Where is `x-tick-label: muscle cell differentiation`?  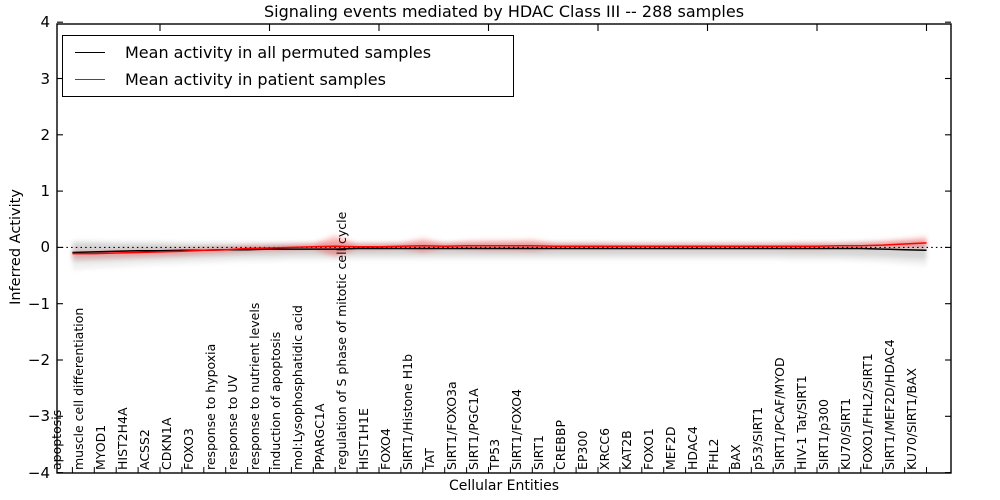
x-tick-label: muscle cell differentiation is located at coordinates (79, 388).